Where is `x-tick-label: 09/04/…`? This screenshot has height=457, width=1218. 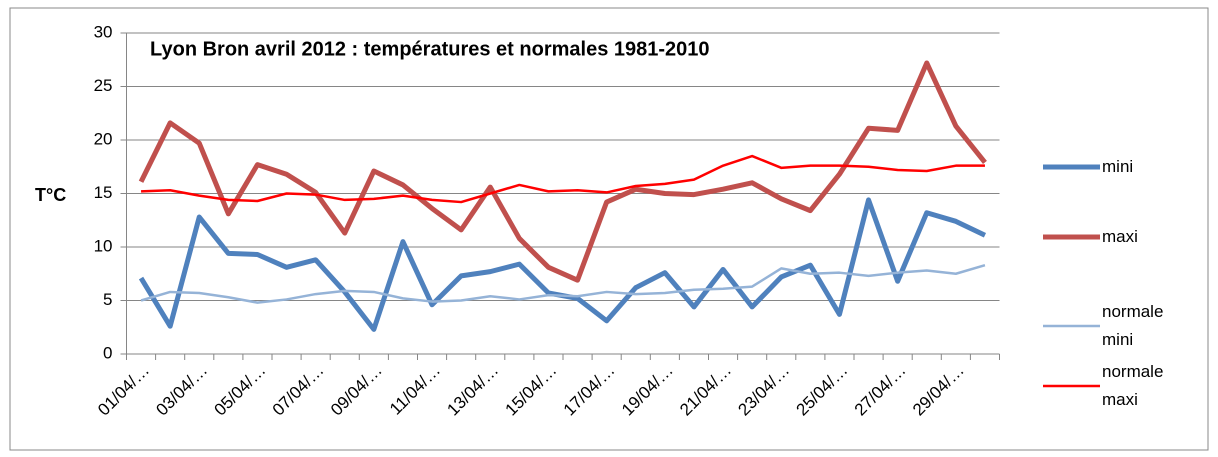
x-tick-label: 09/04/… is located at coordinates (356, 390).